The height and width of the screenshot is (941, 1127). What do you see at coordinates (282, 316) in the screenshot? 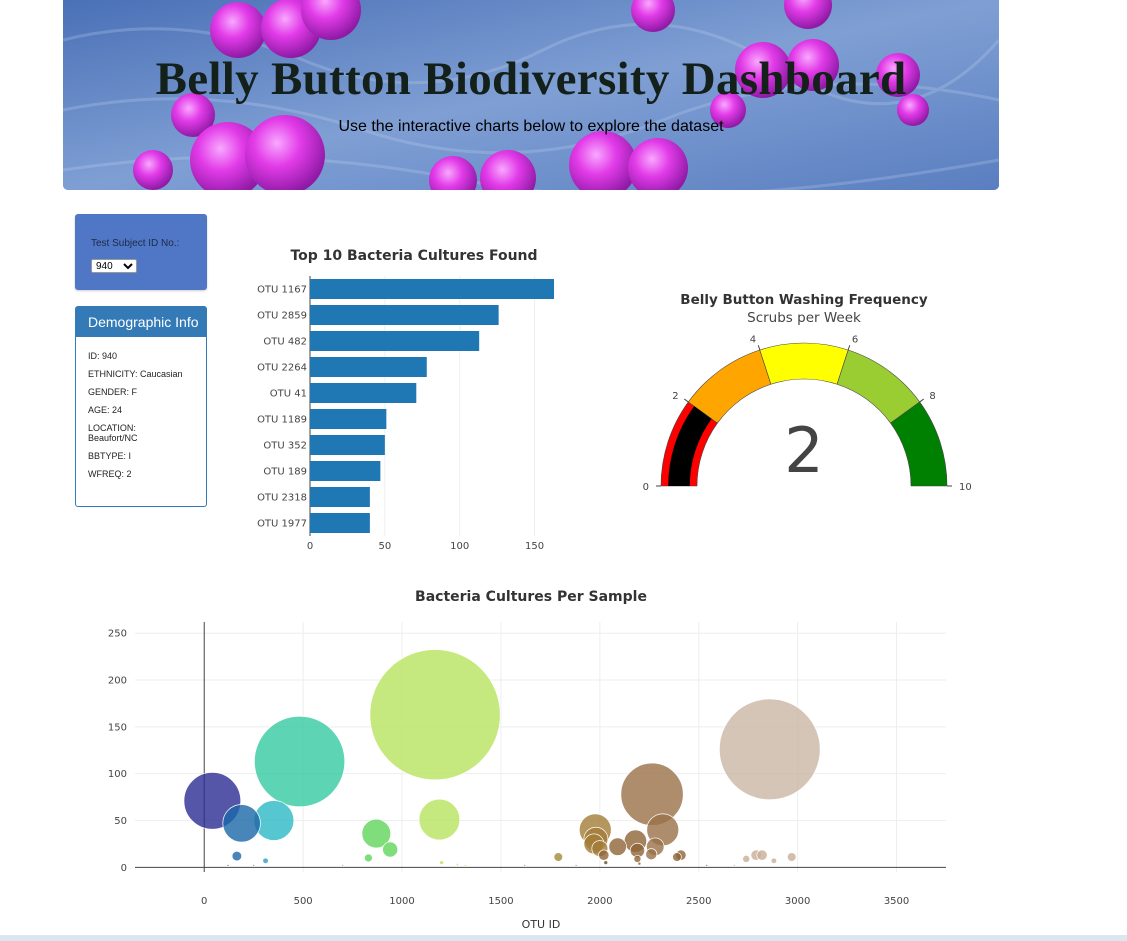
I see `bar-y-tick-label: OTU 2859` at bounding box center [282, 316].